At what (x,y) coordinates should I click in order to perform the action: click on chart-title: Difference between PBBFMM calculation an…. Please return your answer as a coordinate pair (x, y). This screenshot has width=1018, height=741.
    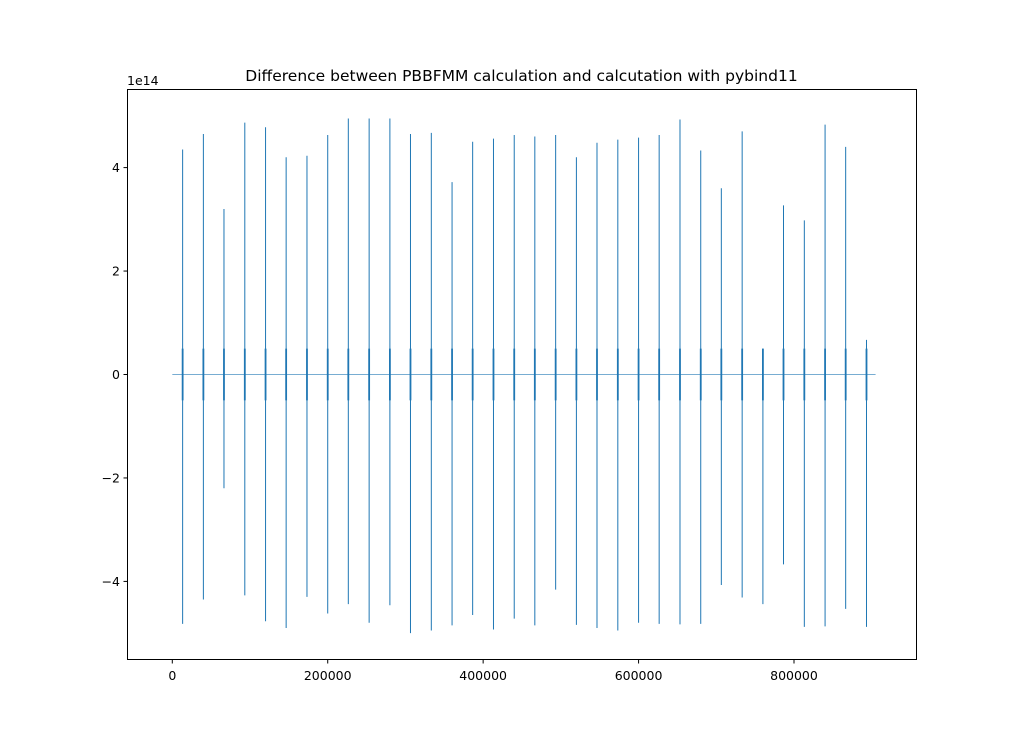
    Looking at the image, I should click on (521, 76).